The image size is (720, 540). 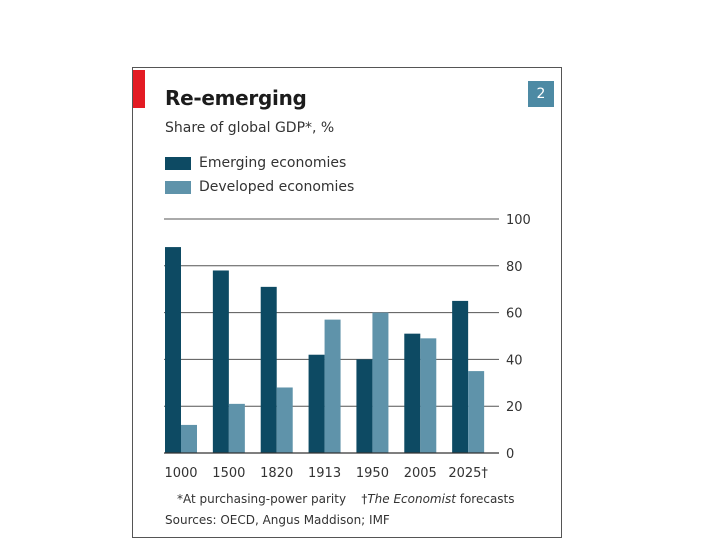 I want to click on x-tick-label-2: 1820, so click(x=276, y=473).